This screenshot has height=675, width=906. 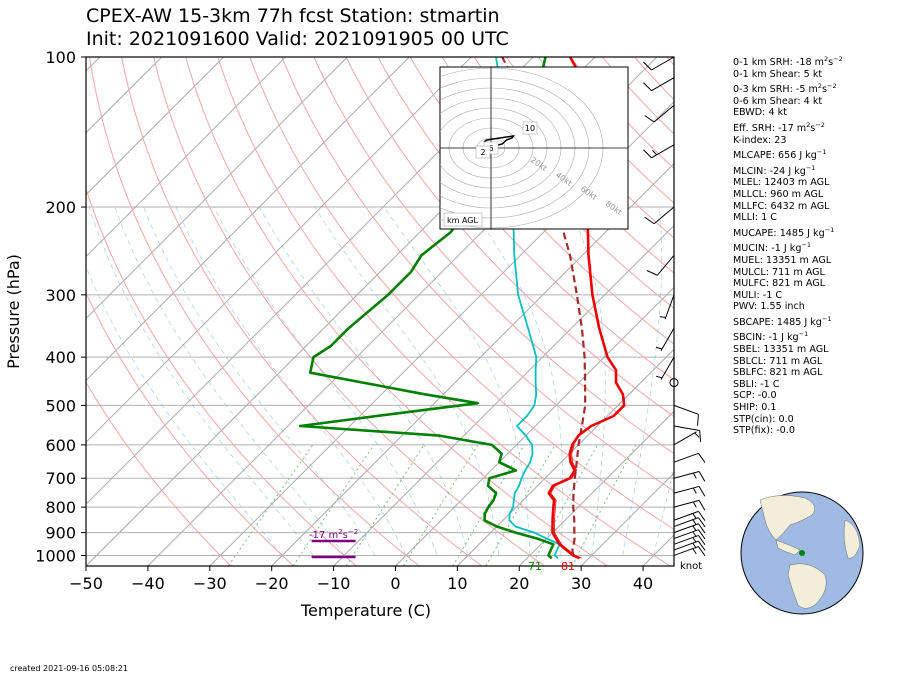 I want to click on param-line: MLLFC: 6432 m AGL, so click(x=781, y=206).